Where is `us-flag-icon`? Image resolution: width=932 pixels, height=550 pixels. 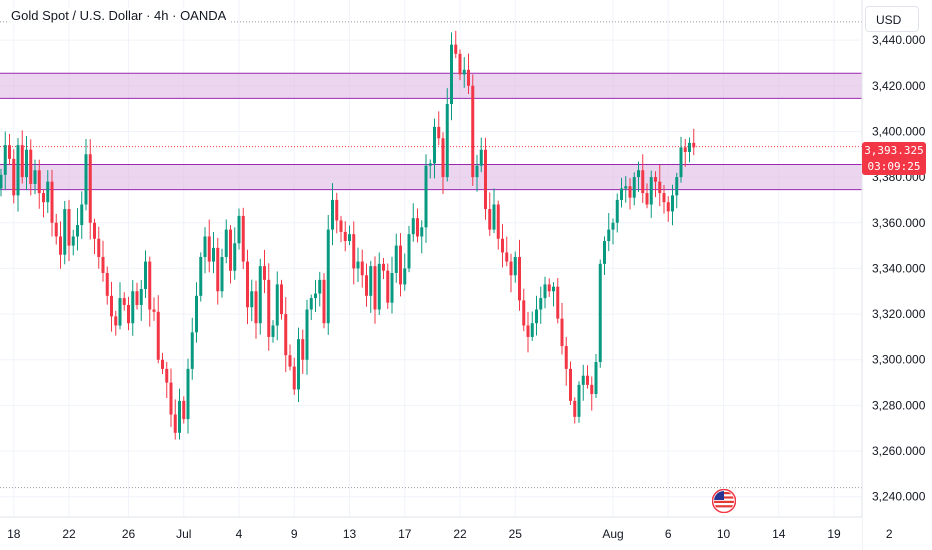 us-flag-icon is located at coordinates (724, 501).